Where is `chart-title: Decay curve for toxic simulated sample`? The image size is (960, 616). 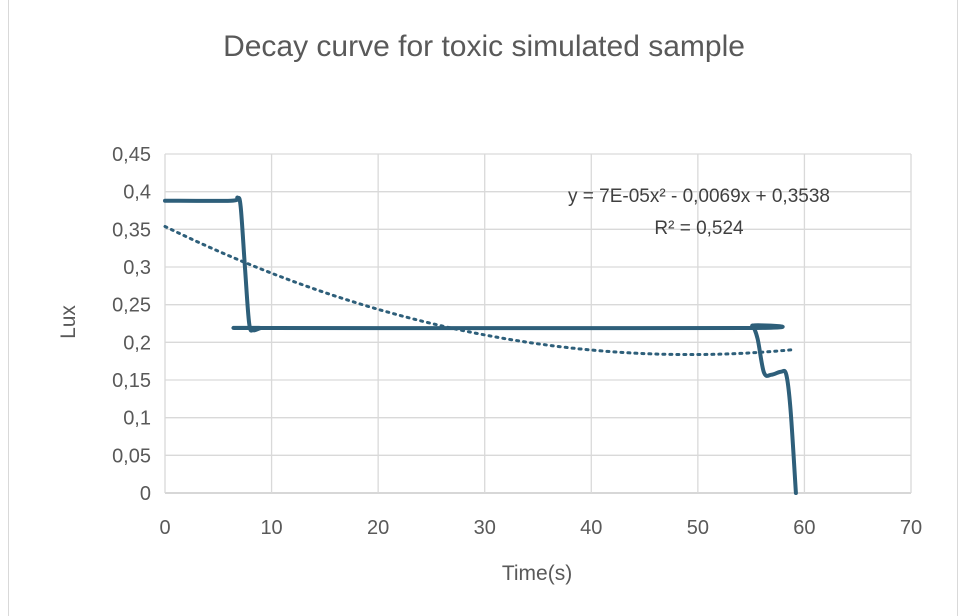 chart-title: Decay curve for toxic simulated sample is located at coordinates (484, 46).